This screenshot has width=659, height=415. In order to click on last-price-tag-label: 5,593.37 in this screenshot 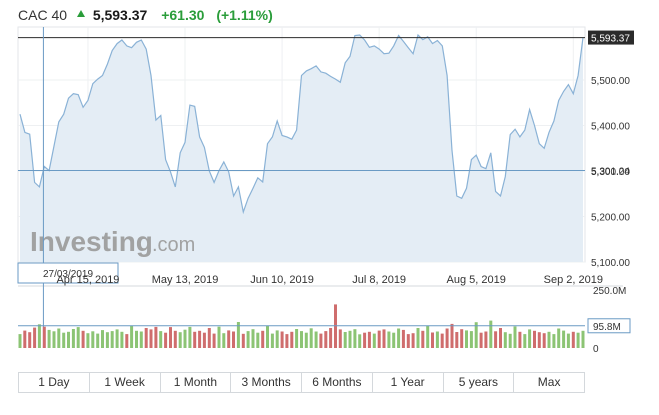, I will do `click(610, 39)`.